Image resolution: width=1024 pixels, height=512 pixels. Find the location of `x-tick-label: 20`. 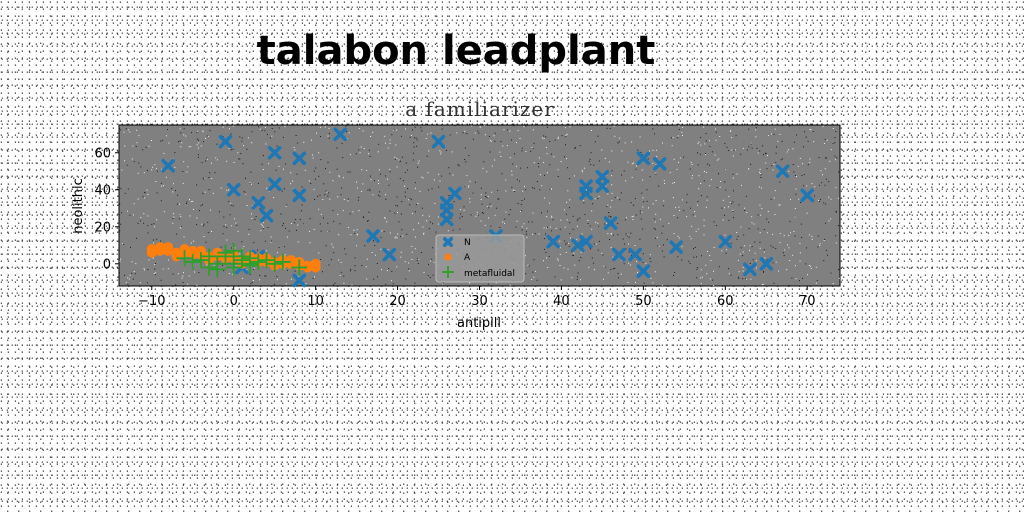

x-tick-label: 20 is located at coordinates (397, 301).